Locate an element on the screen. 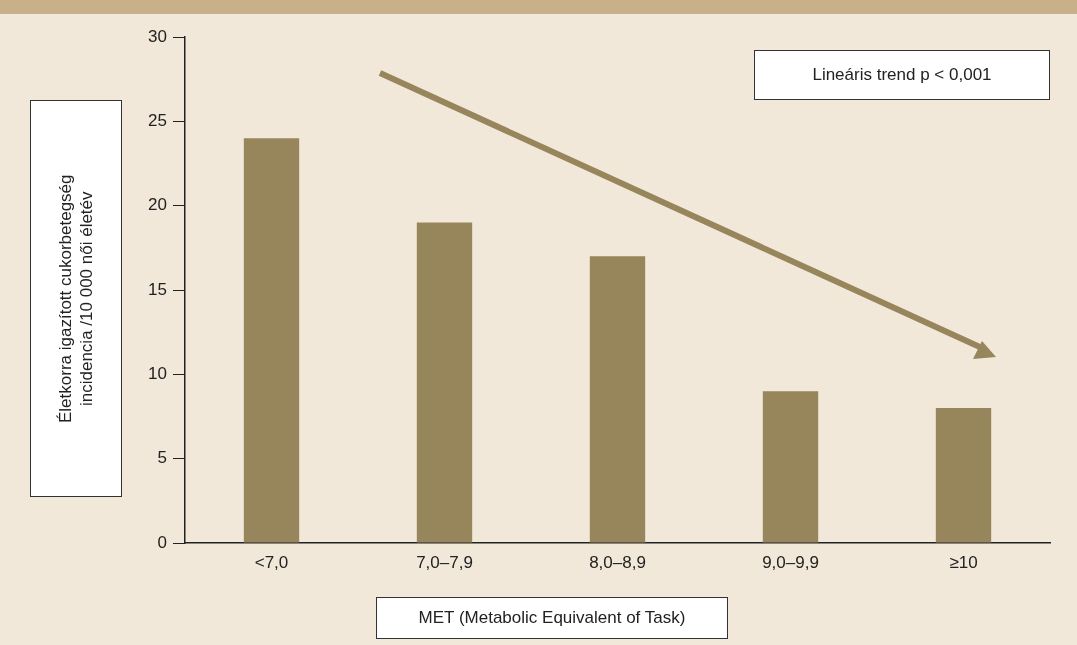 The height and width of the screenshot is (645, 1077). text-box: Életkorra igazított cukorbetegség incidencia /10 000 női életév is located at coordinates (76, 298).